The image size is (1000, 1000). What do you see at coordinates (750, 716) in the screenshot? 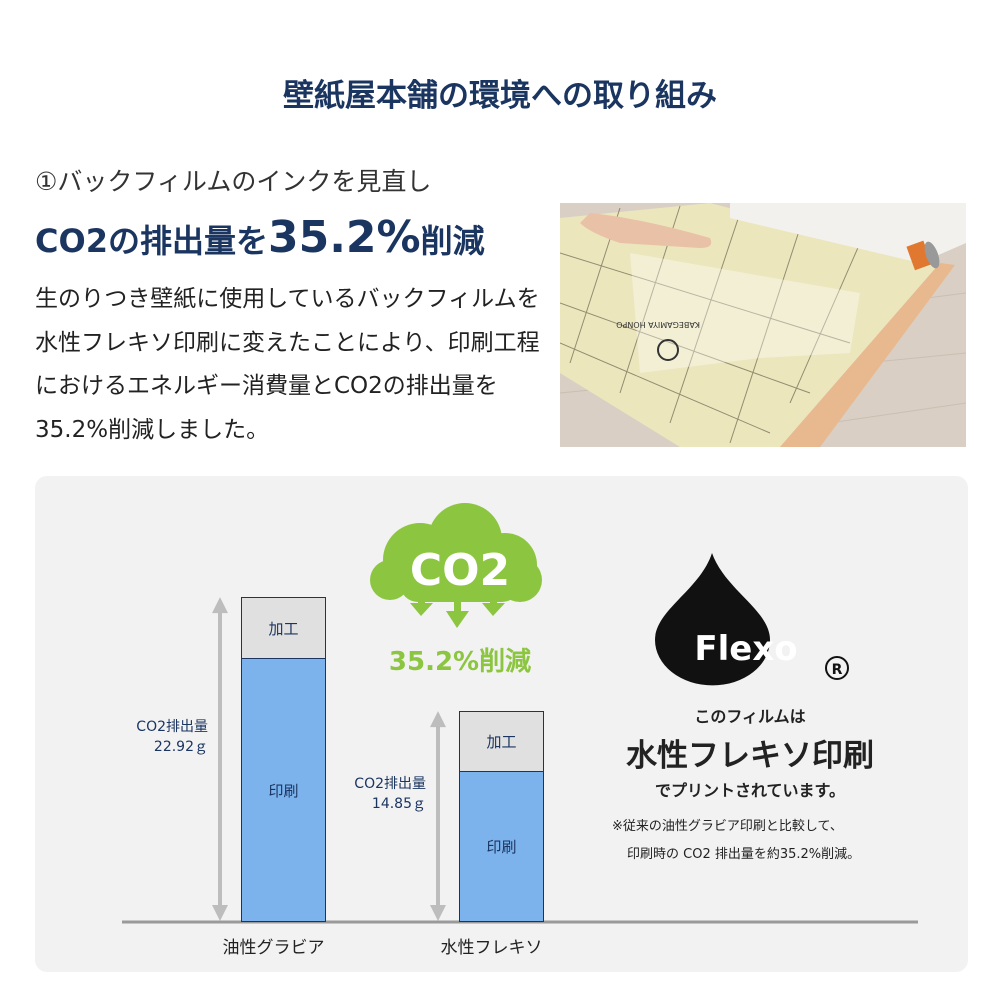
I see `flexo-line1: このフィルムは` at bounding box center [750, 716].